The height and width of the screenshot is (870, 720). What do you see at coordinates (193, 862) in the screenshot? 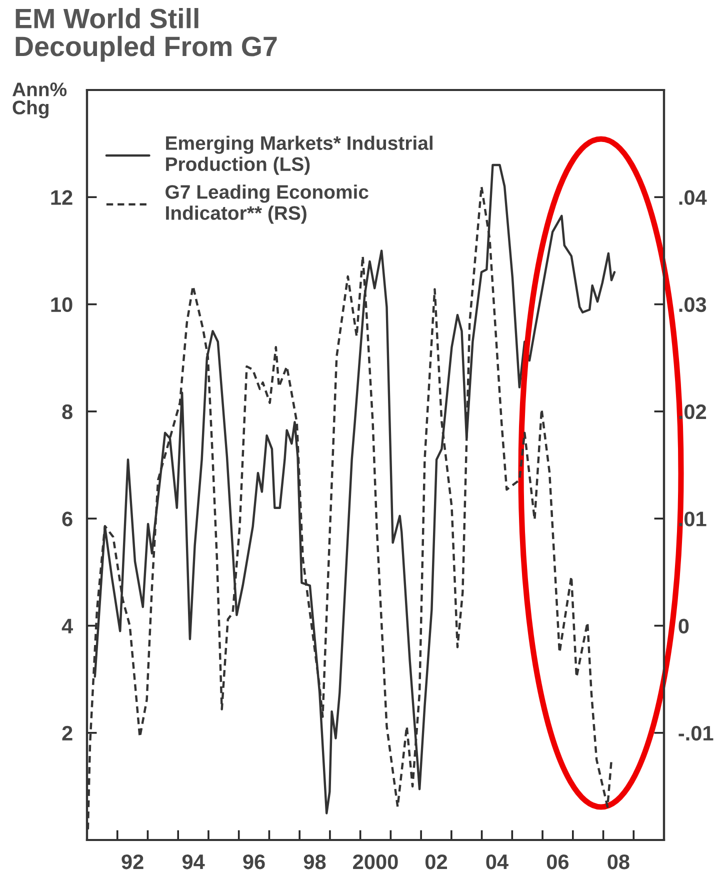
I see `x-tick-label: 94` at bounding box center [193, 862].